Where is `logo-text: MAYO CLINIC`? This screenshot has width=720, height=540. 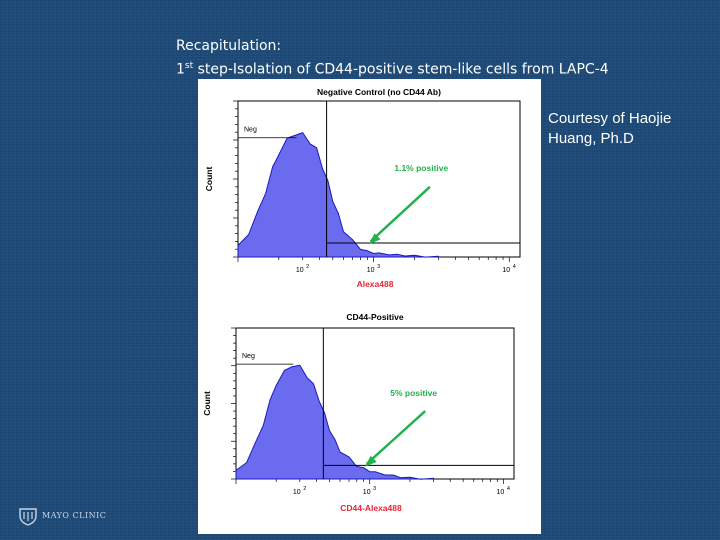 logo-text: MAYO CLINIC is located at coordinates (74, 515).